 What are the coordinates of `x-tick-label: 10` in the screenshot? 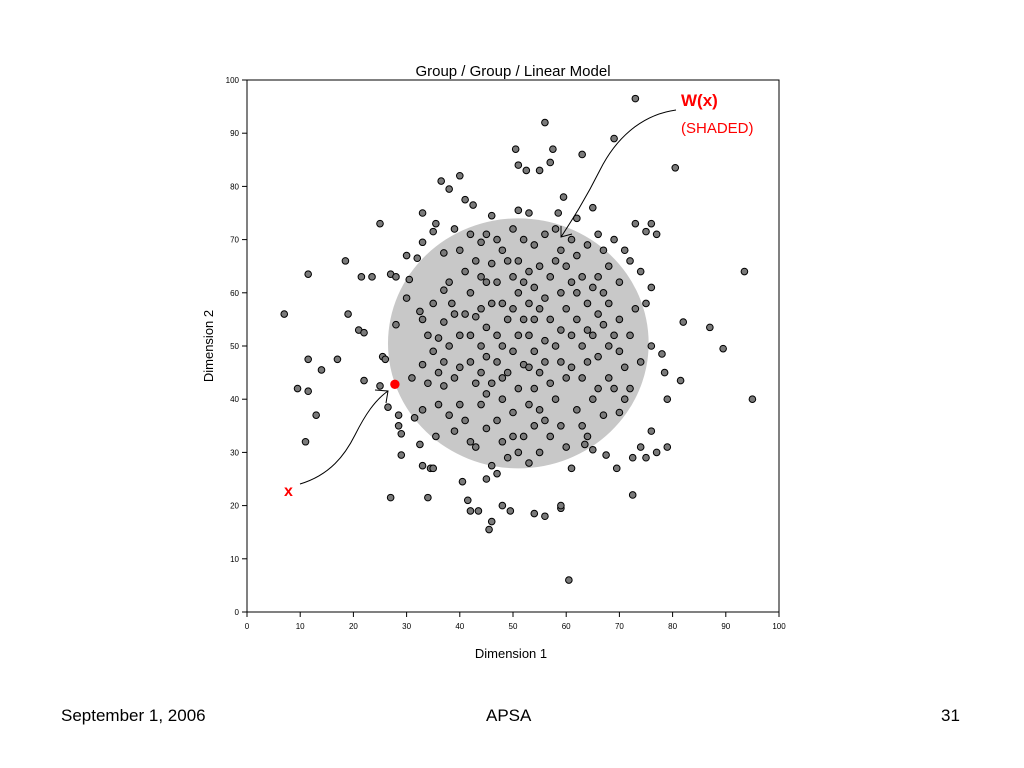 It's located at (300, 626).